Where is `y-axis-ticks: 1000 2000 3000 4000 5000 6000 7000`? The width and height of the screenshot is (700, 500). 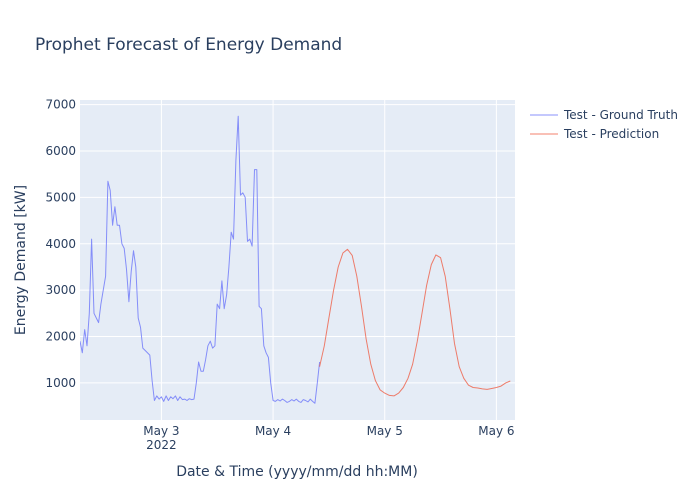 y-axis-ticks: 1000 2000 3000 4000 5000 6000 7000 is located at coordinates (60, 244).